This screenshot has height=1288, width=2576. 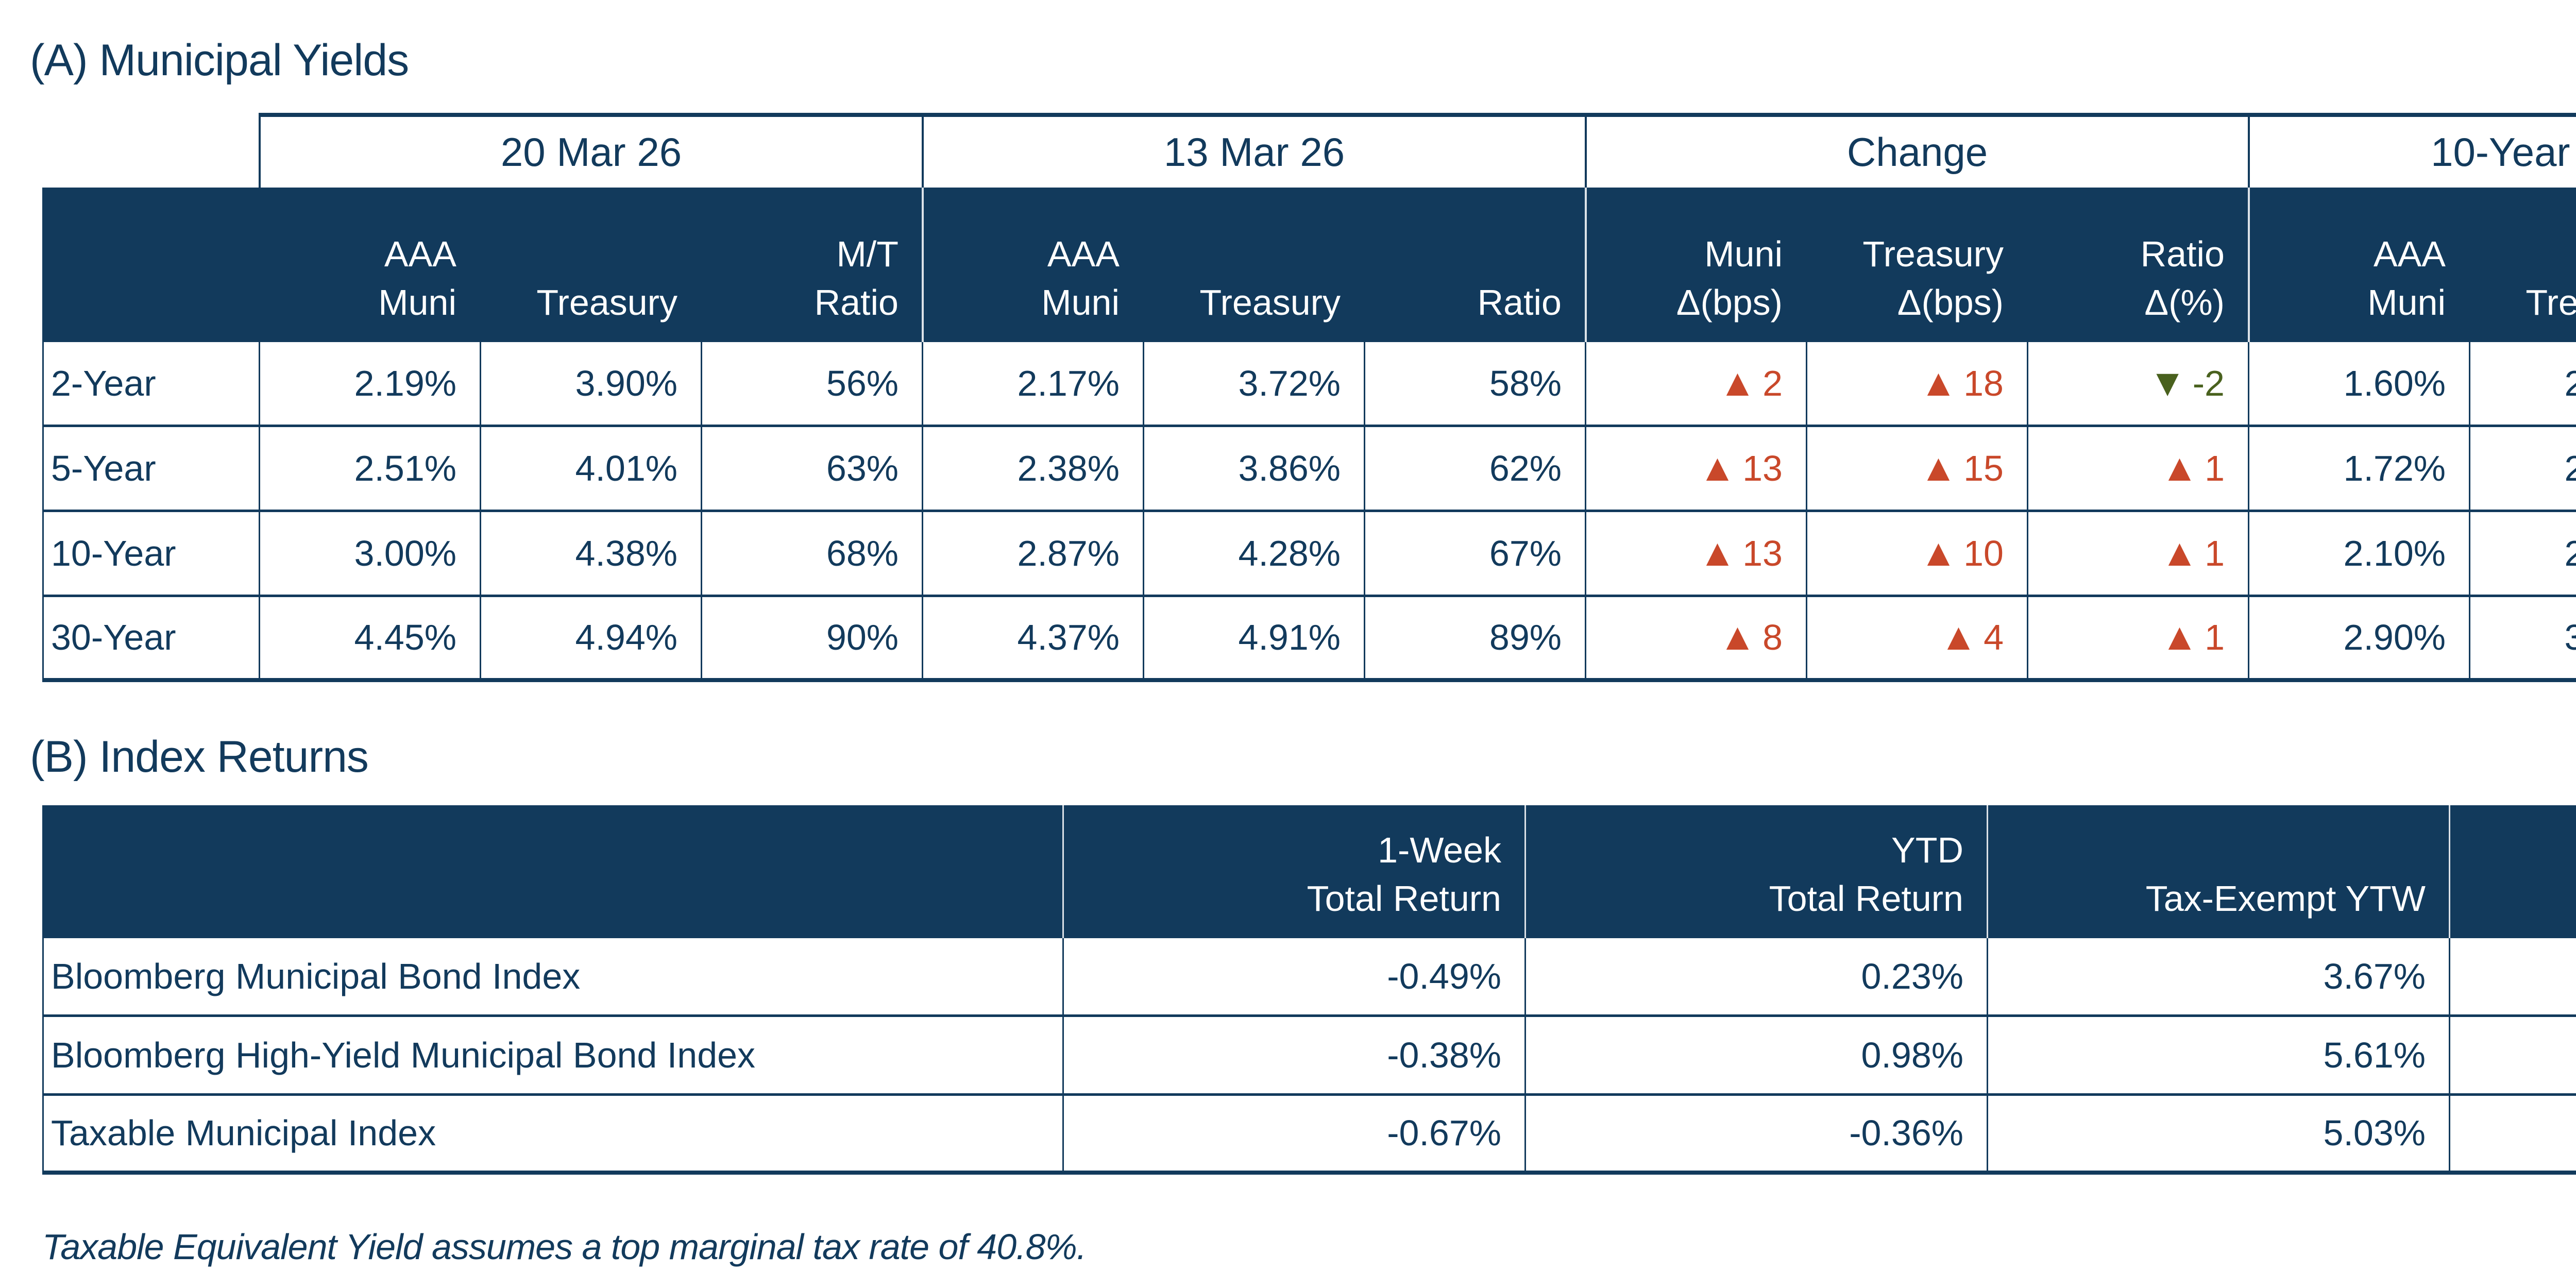 I want to click on delta-cell: 15, so click(x=1916, y=469).